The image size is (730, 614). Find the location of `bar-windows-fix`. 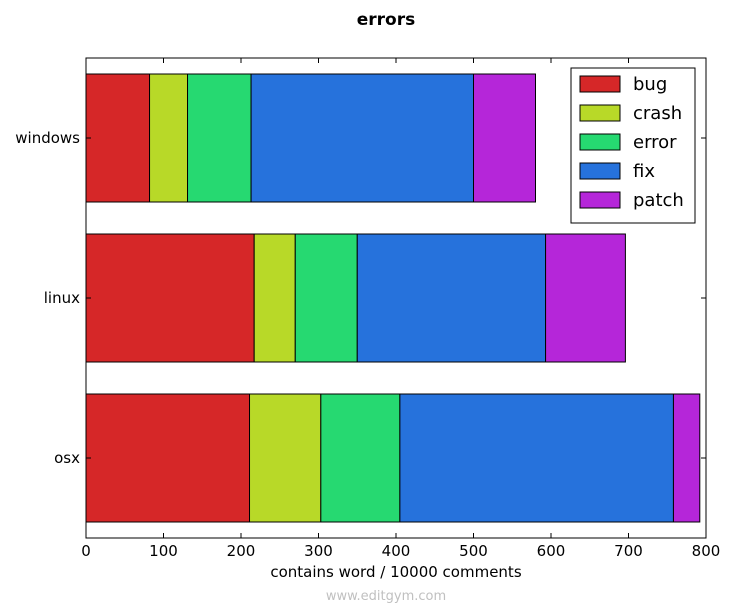

bar-windows-fix is located at coordinates (362, 138).